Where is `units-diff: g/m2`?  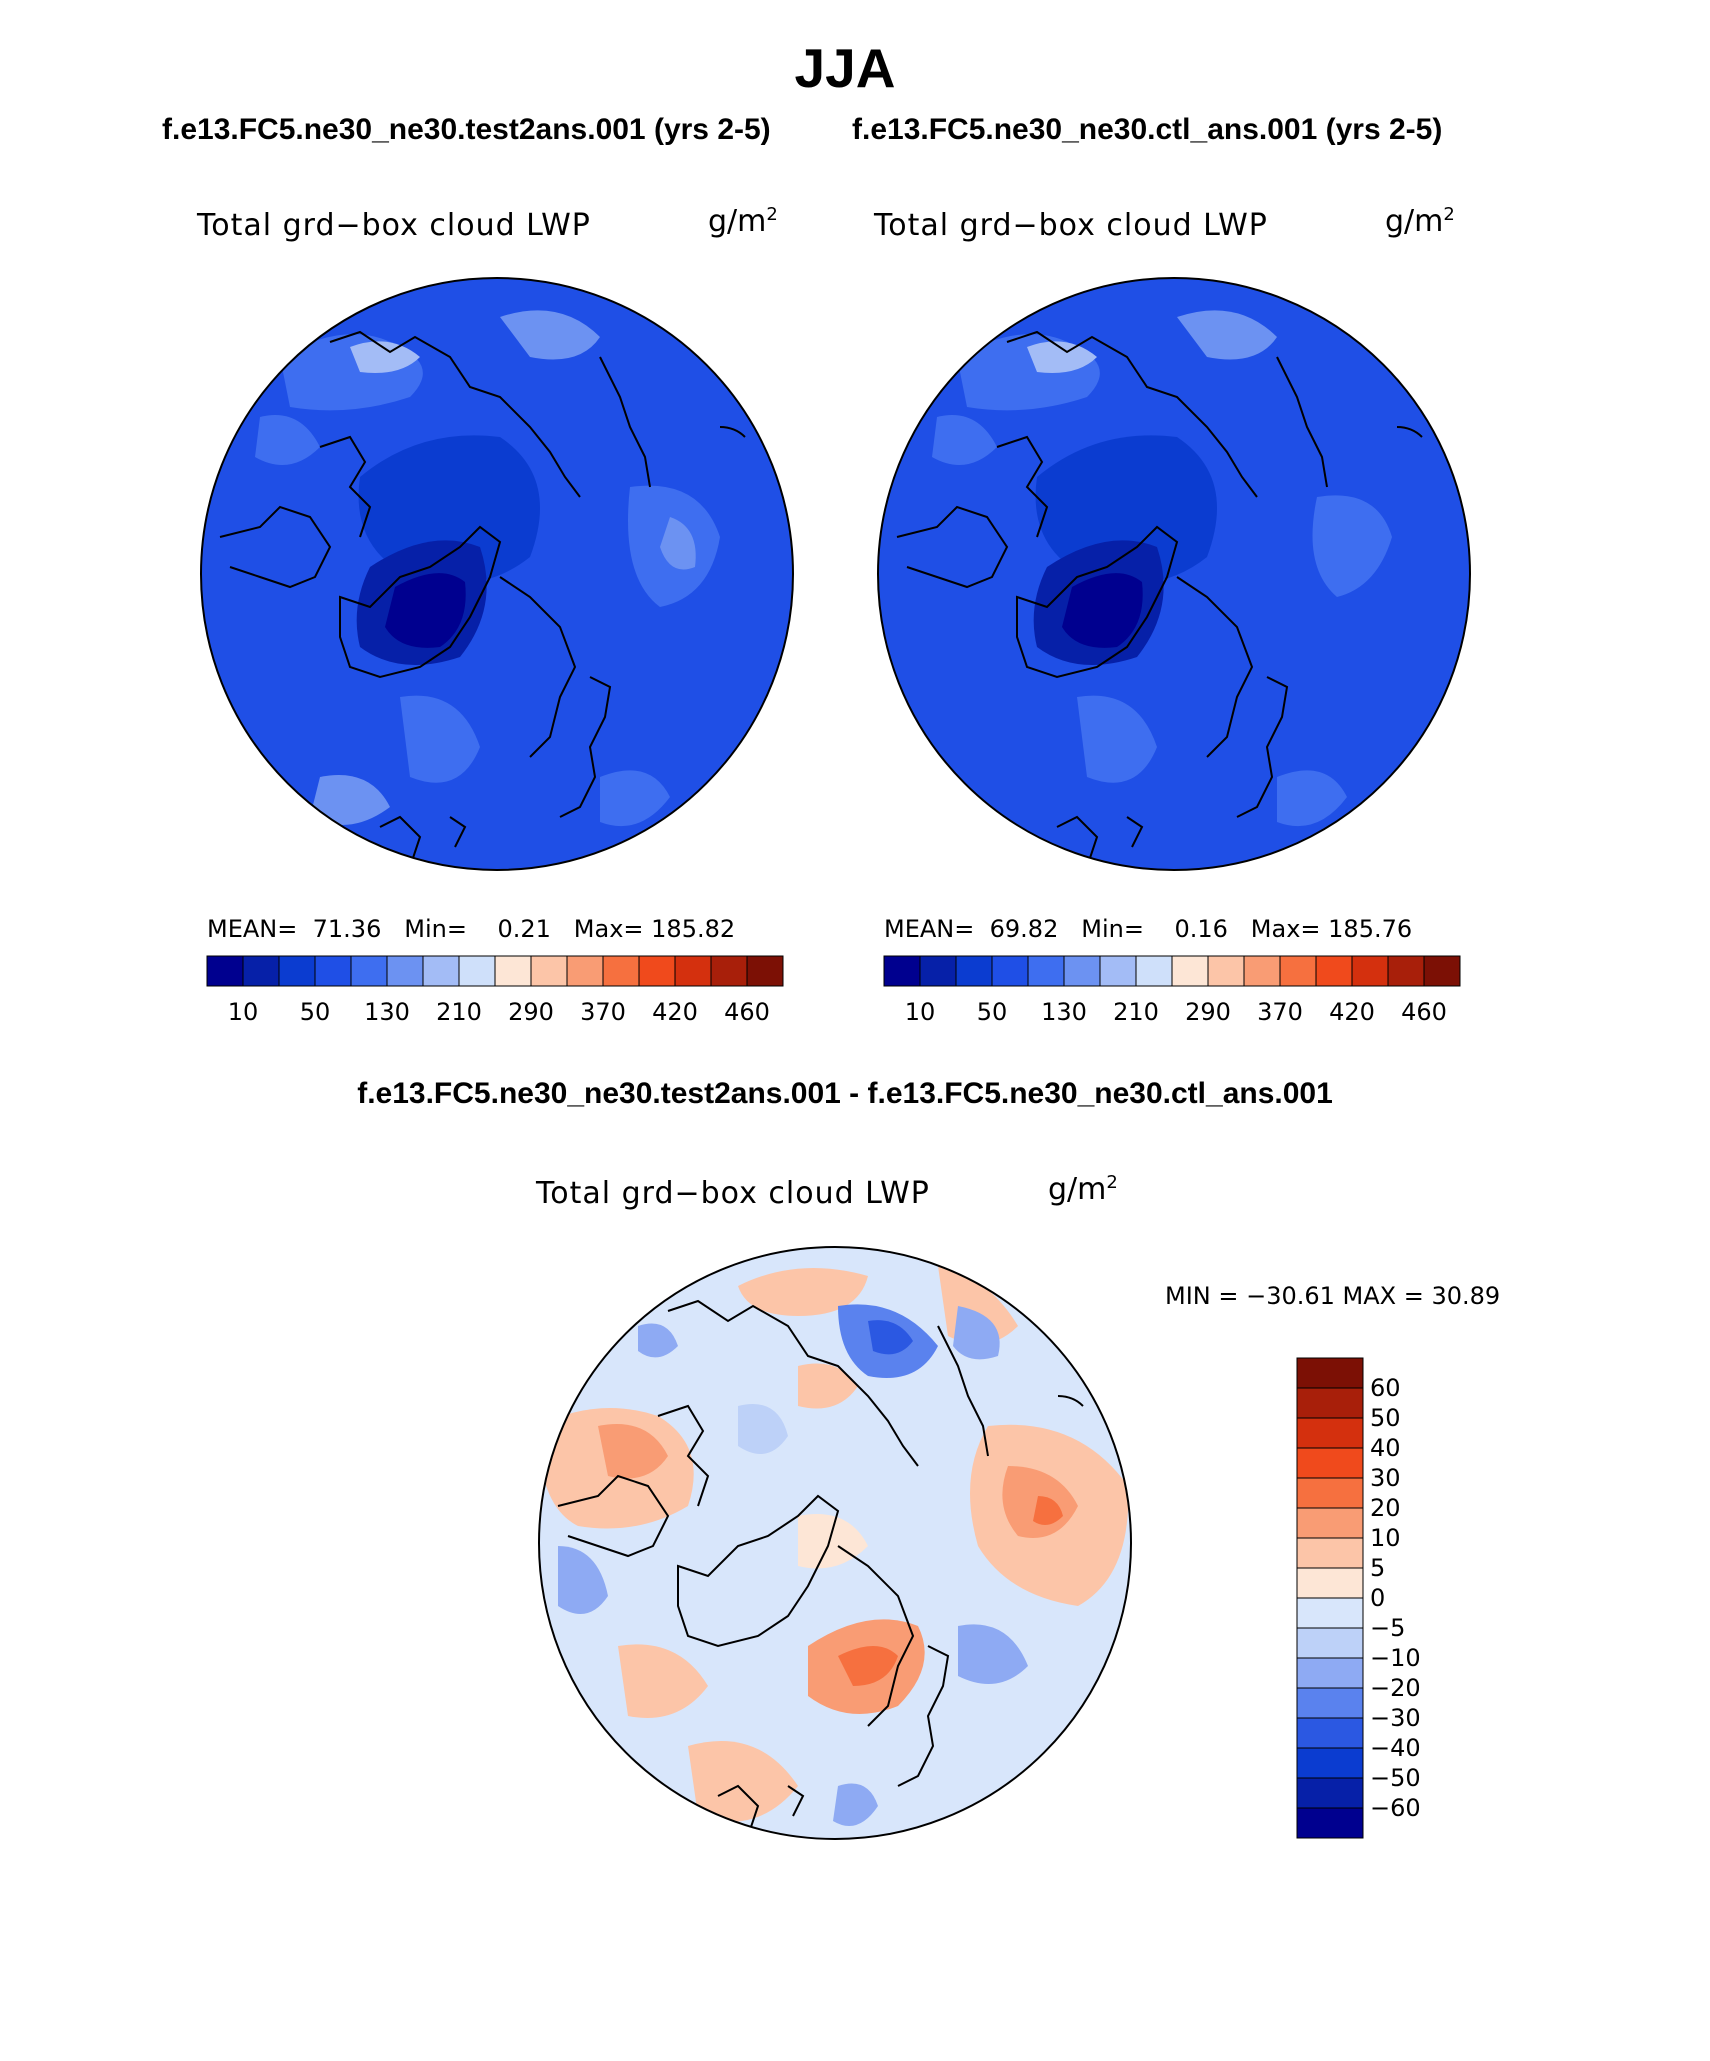 units-diff: g/m2 is located at coordinates (1083, 1189).